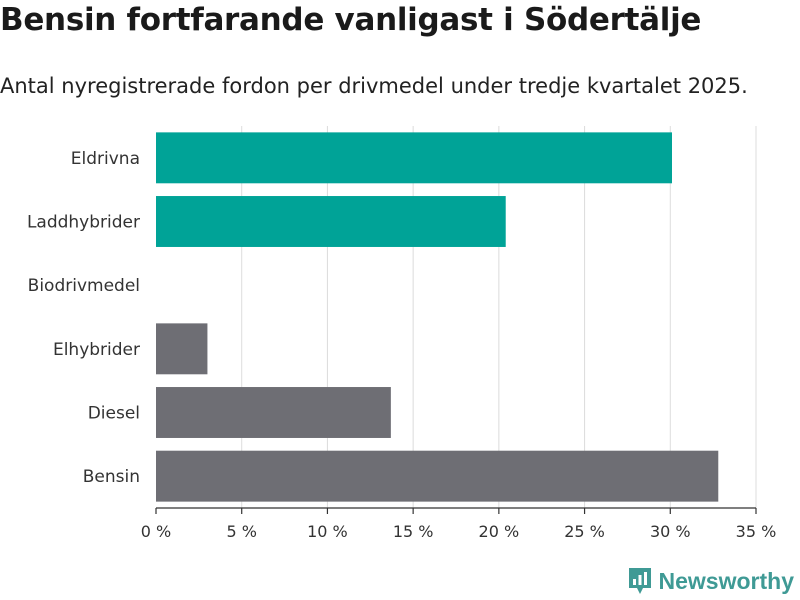  What do you see at coordinates (670, 531) in the screenshot?
I see `x-tick-label-6: 30 %` at bounding box center [670, 531].